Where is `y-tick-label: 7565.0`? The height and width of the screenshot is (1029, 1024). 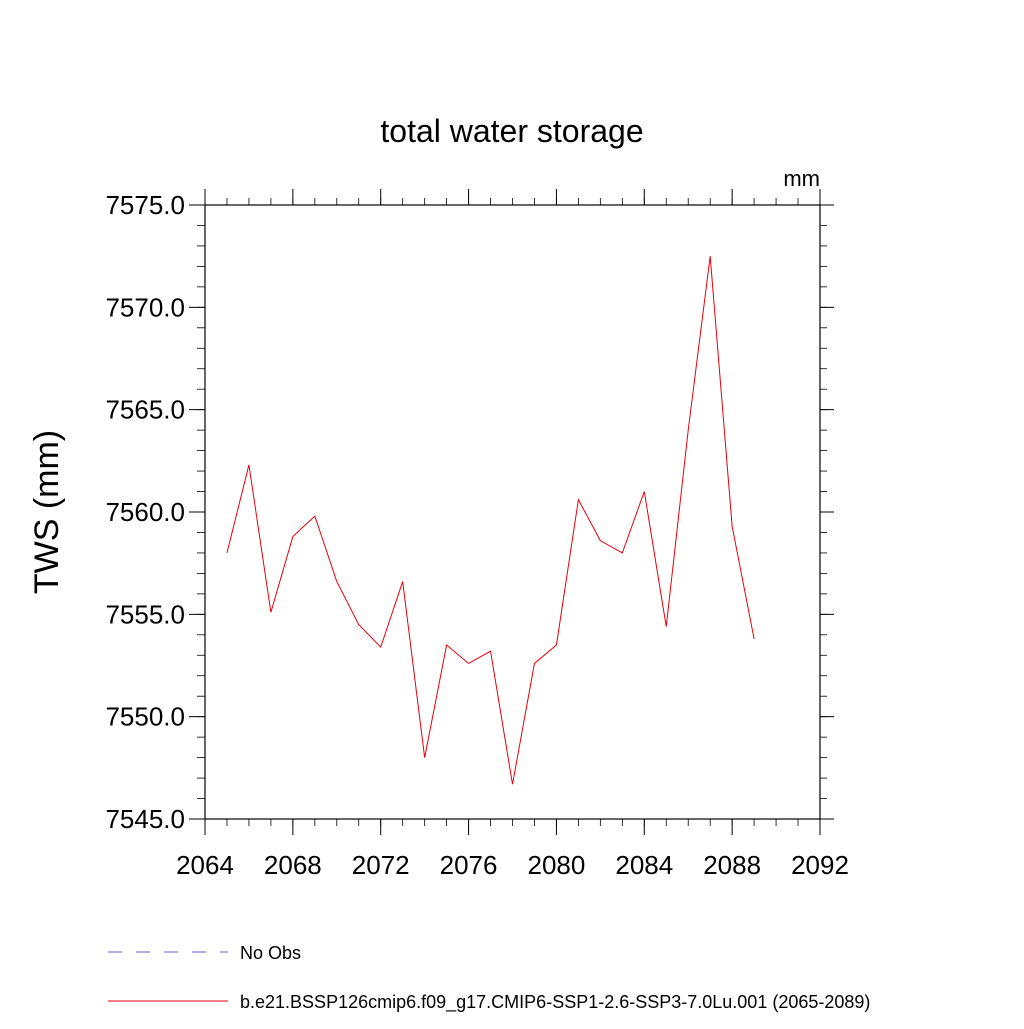 y-tick-label: 7565.0 is located at coordinates (145, 410).